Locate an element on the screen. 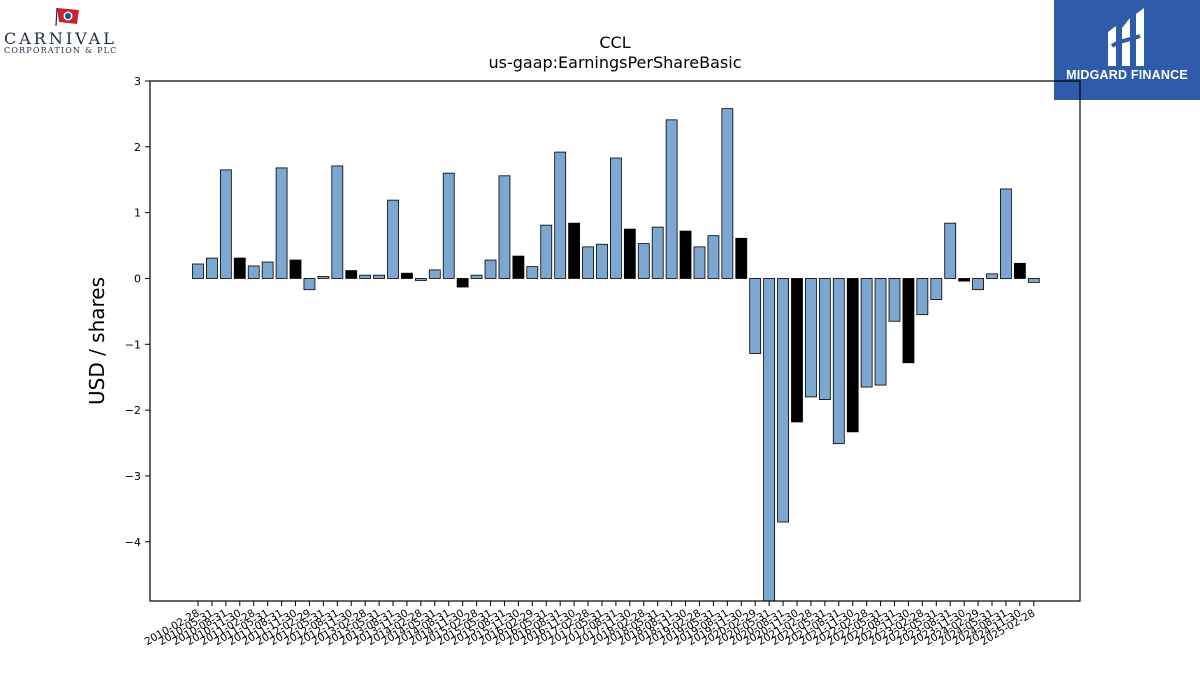  carnival-subtitle-text: CORPORATION & PLC is located at coordinates (61, 50).